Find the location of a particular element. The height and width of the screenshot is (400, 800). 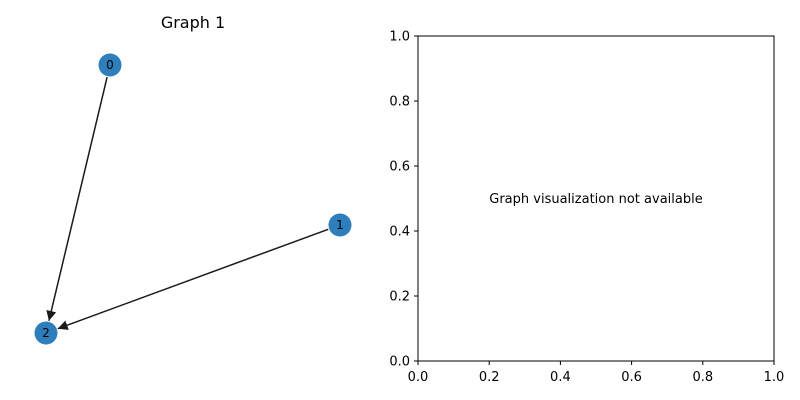

x-tick-label: 1.0 is located at coordinates (774, 377).